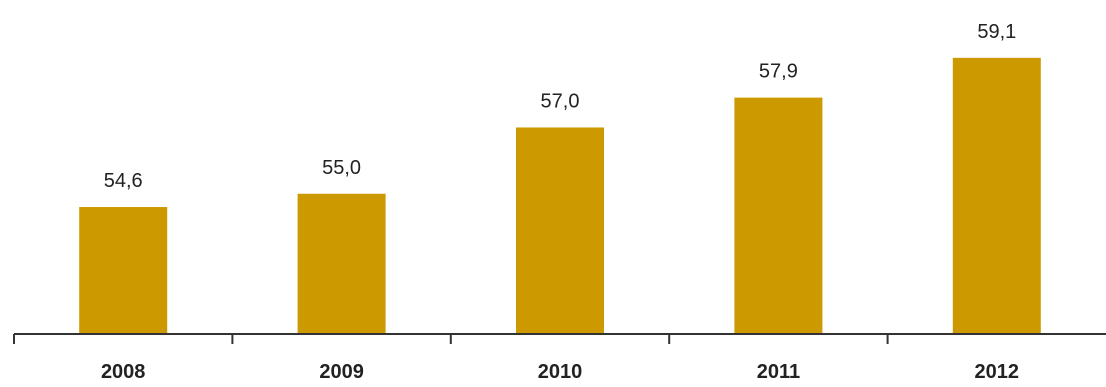 This screenshot has width=1106, height=387. What do you see at coordinates (560, 101) in the screenshot?
I see `bar-value-label-2010: 57,0` at bounding box center [560, 101].